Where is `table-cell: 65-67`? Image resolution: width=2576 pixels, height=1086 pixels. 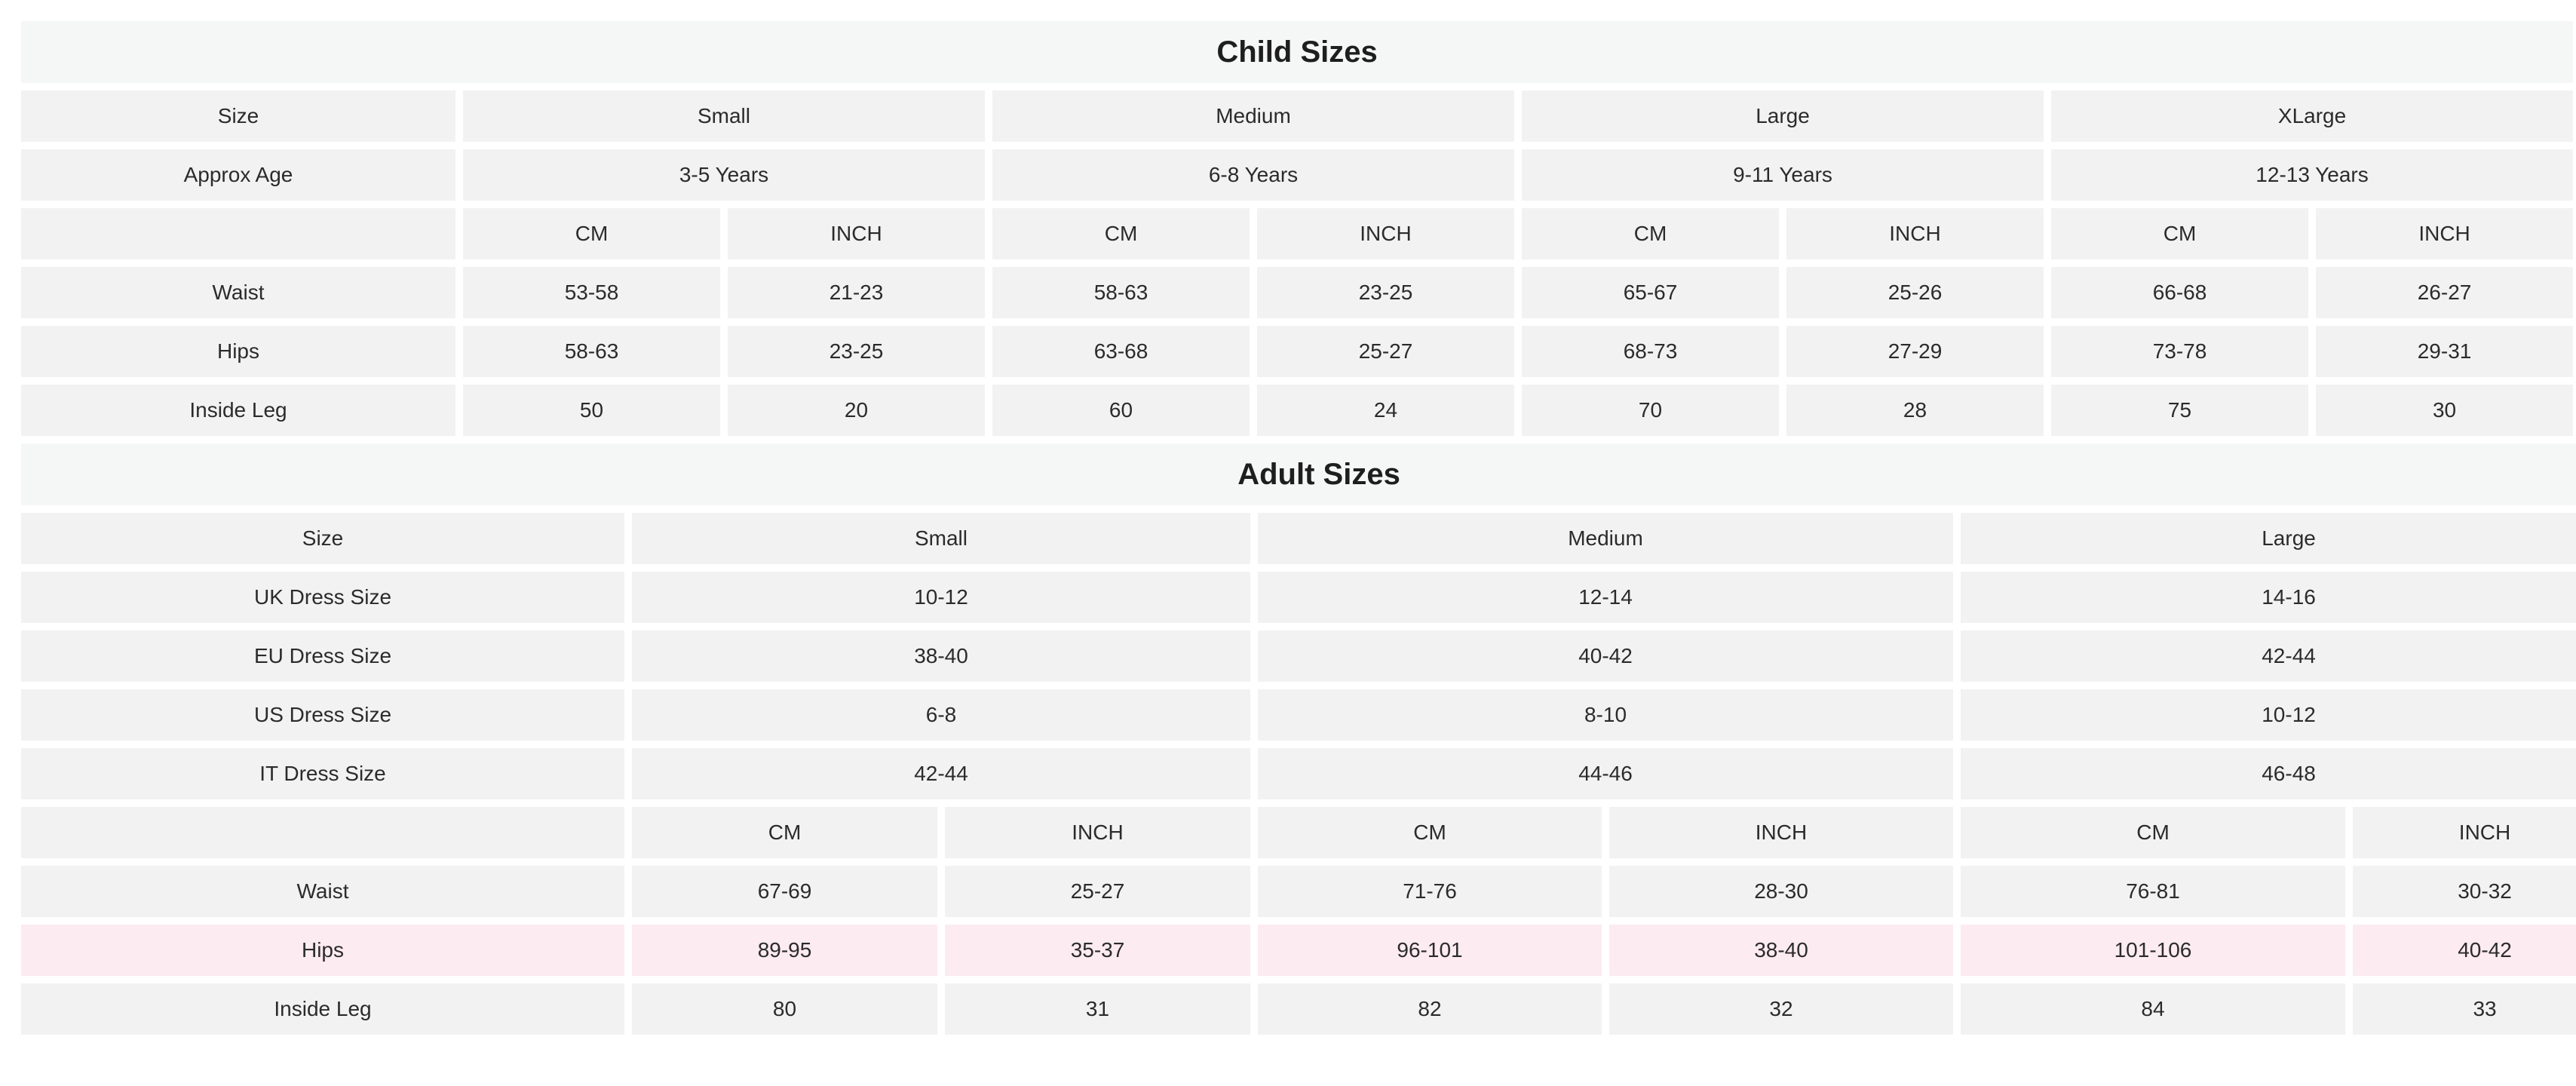
table-cell: 65-67 is located at coordinates (1650, 292).